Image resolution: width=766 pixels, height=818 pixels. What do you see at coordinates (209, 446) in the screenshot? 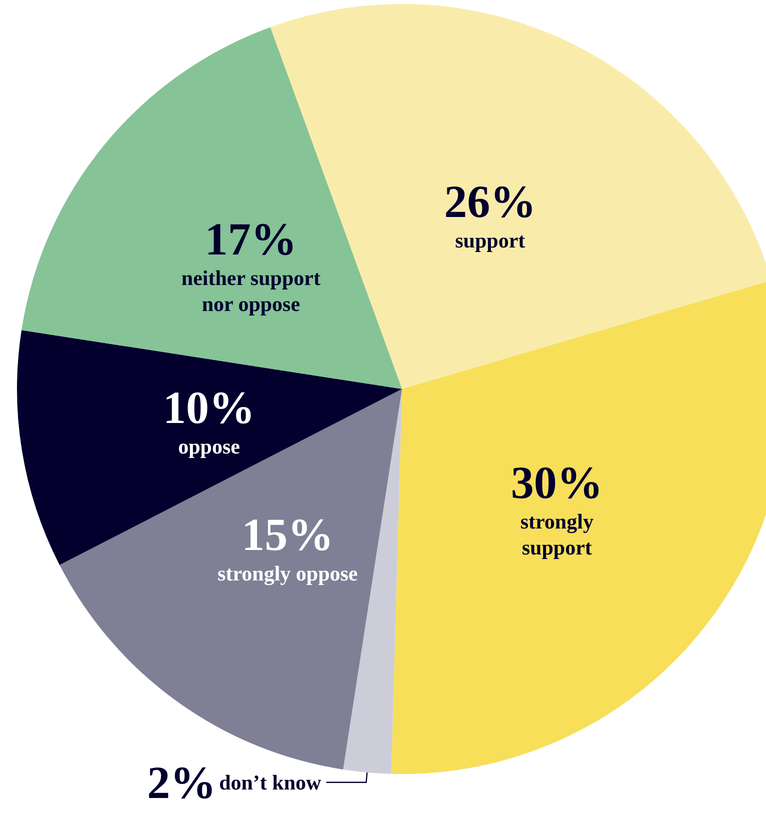
I see `slice-label: oppose` at bounding box center [209, 446].